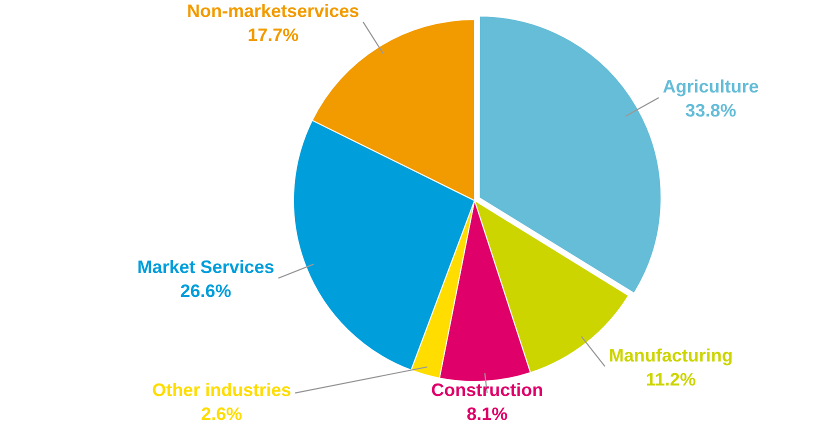  I want to click on slice-label: Construction, so click(487, 390).